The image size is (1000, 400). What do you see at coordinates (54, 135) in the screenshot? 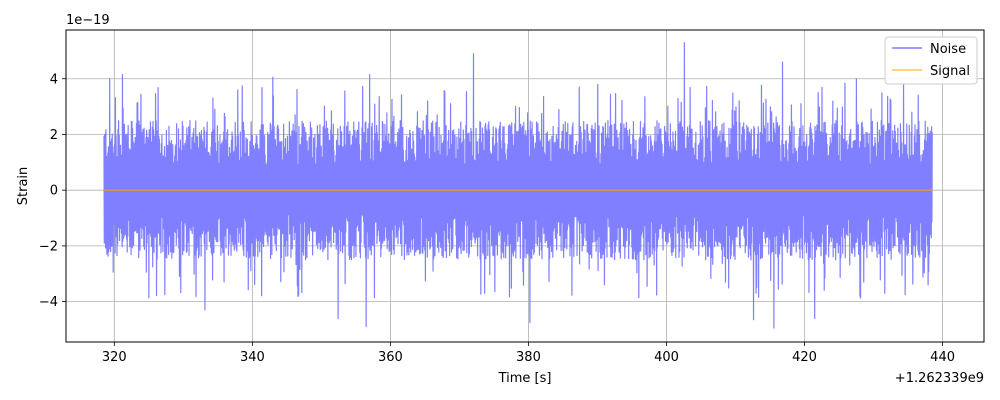
I see `y-tick-label: 2` at bounding box center [54, 135].